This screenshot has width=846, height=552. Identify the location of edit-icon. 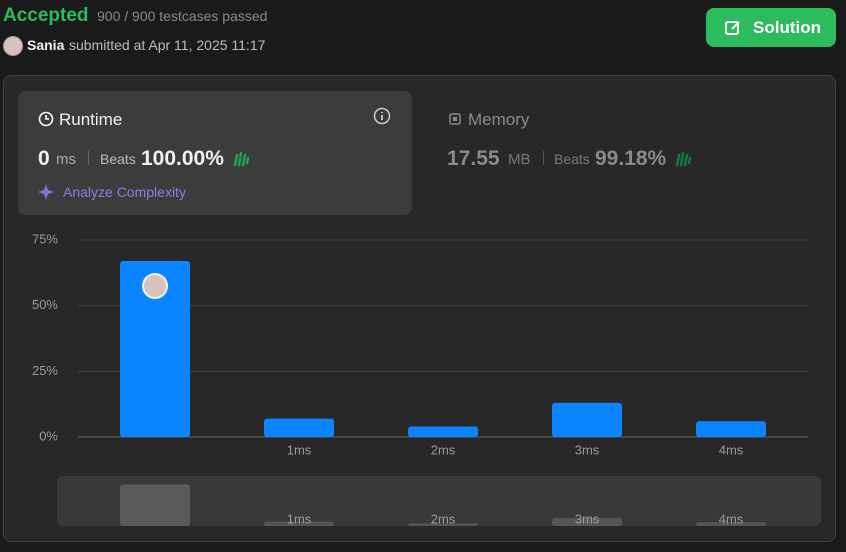
(732, 28).